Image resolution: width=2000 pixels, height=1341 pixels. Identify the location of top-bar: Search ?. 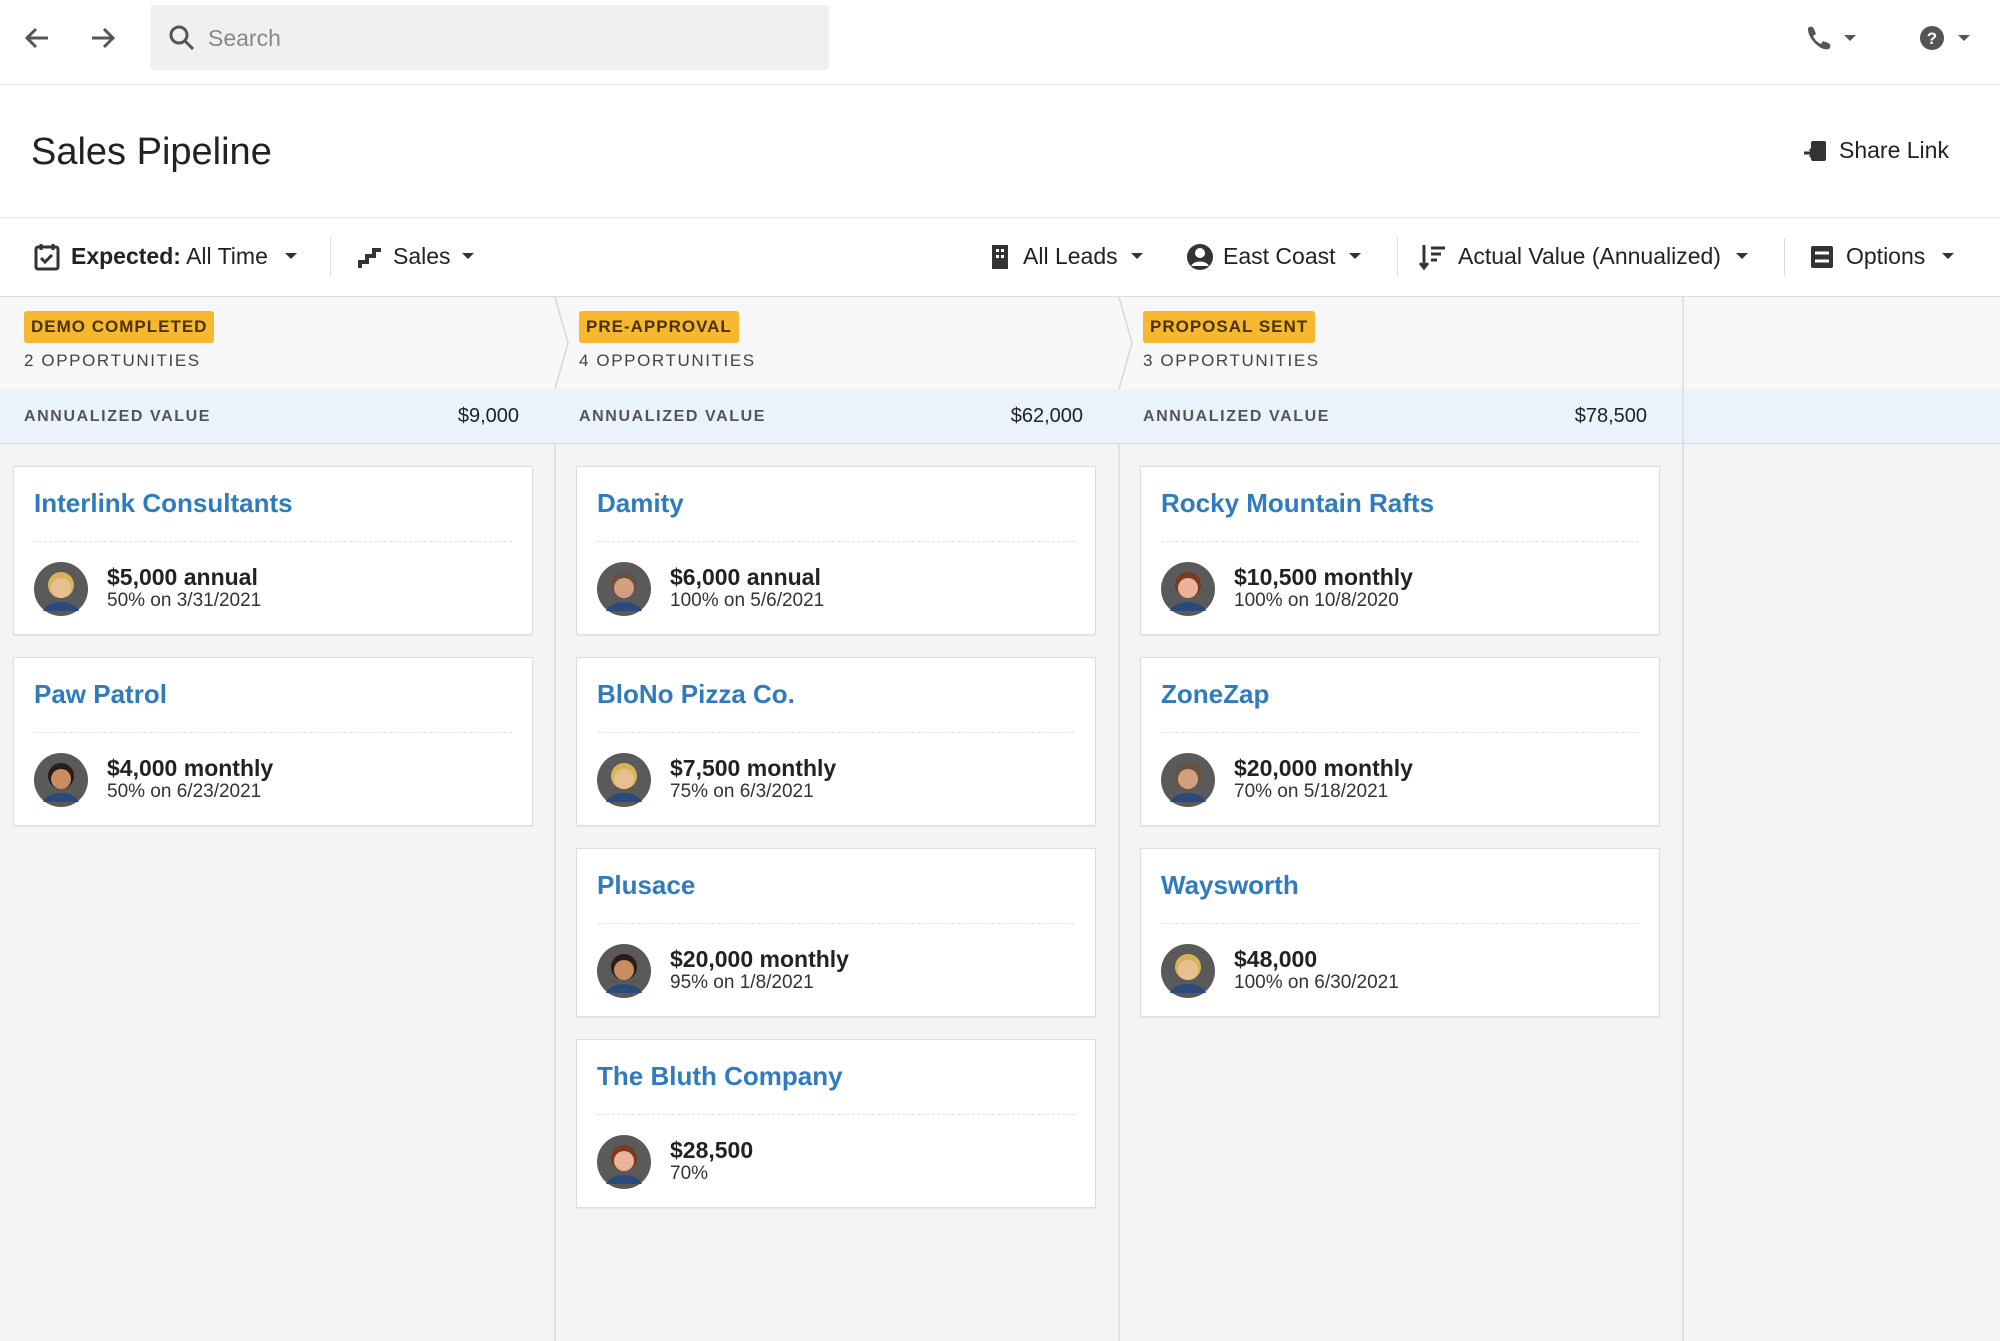
(1000, 42).